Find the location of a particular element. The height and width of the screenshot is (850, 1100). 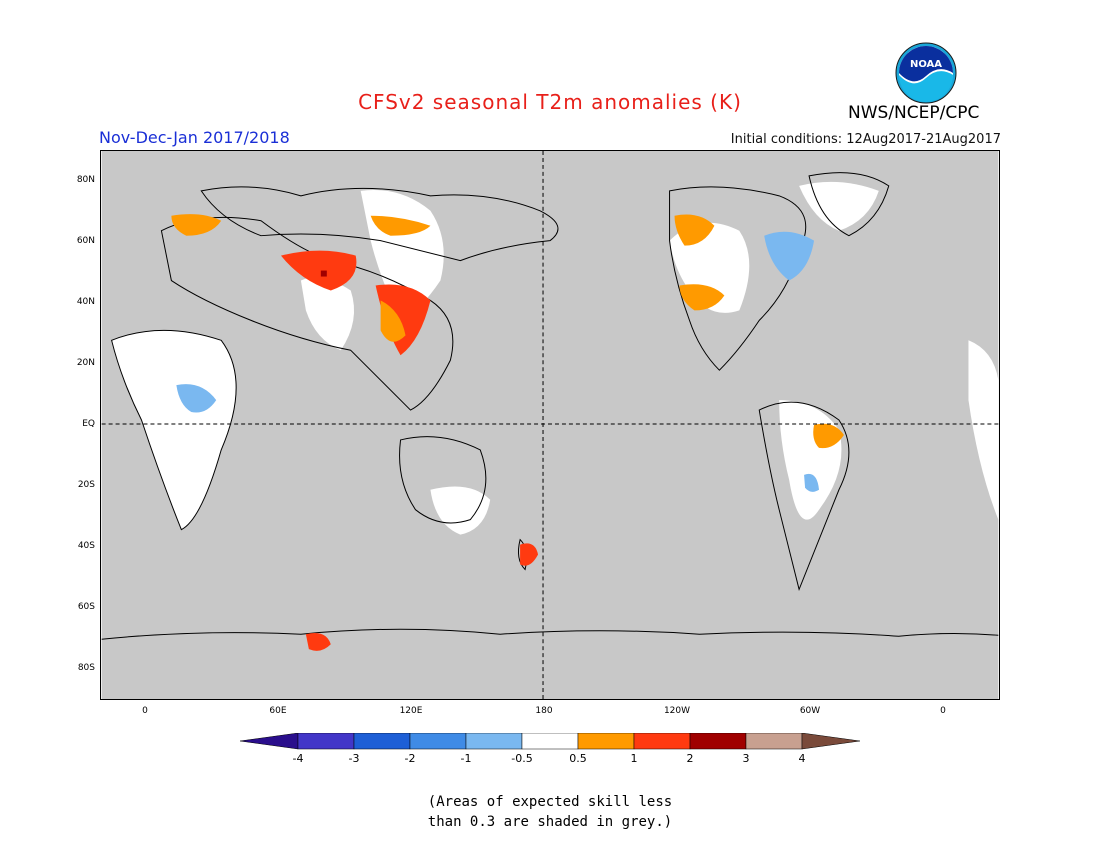

initial-conditions: Initial conditions: 12Aug2017-21Aug2017 is located at coordinates (865, 139).